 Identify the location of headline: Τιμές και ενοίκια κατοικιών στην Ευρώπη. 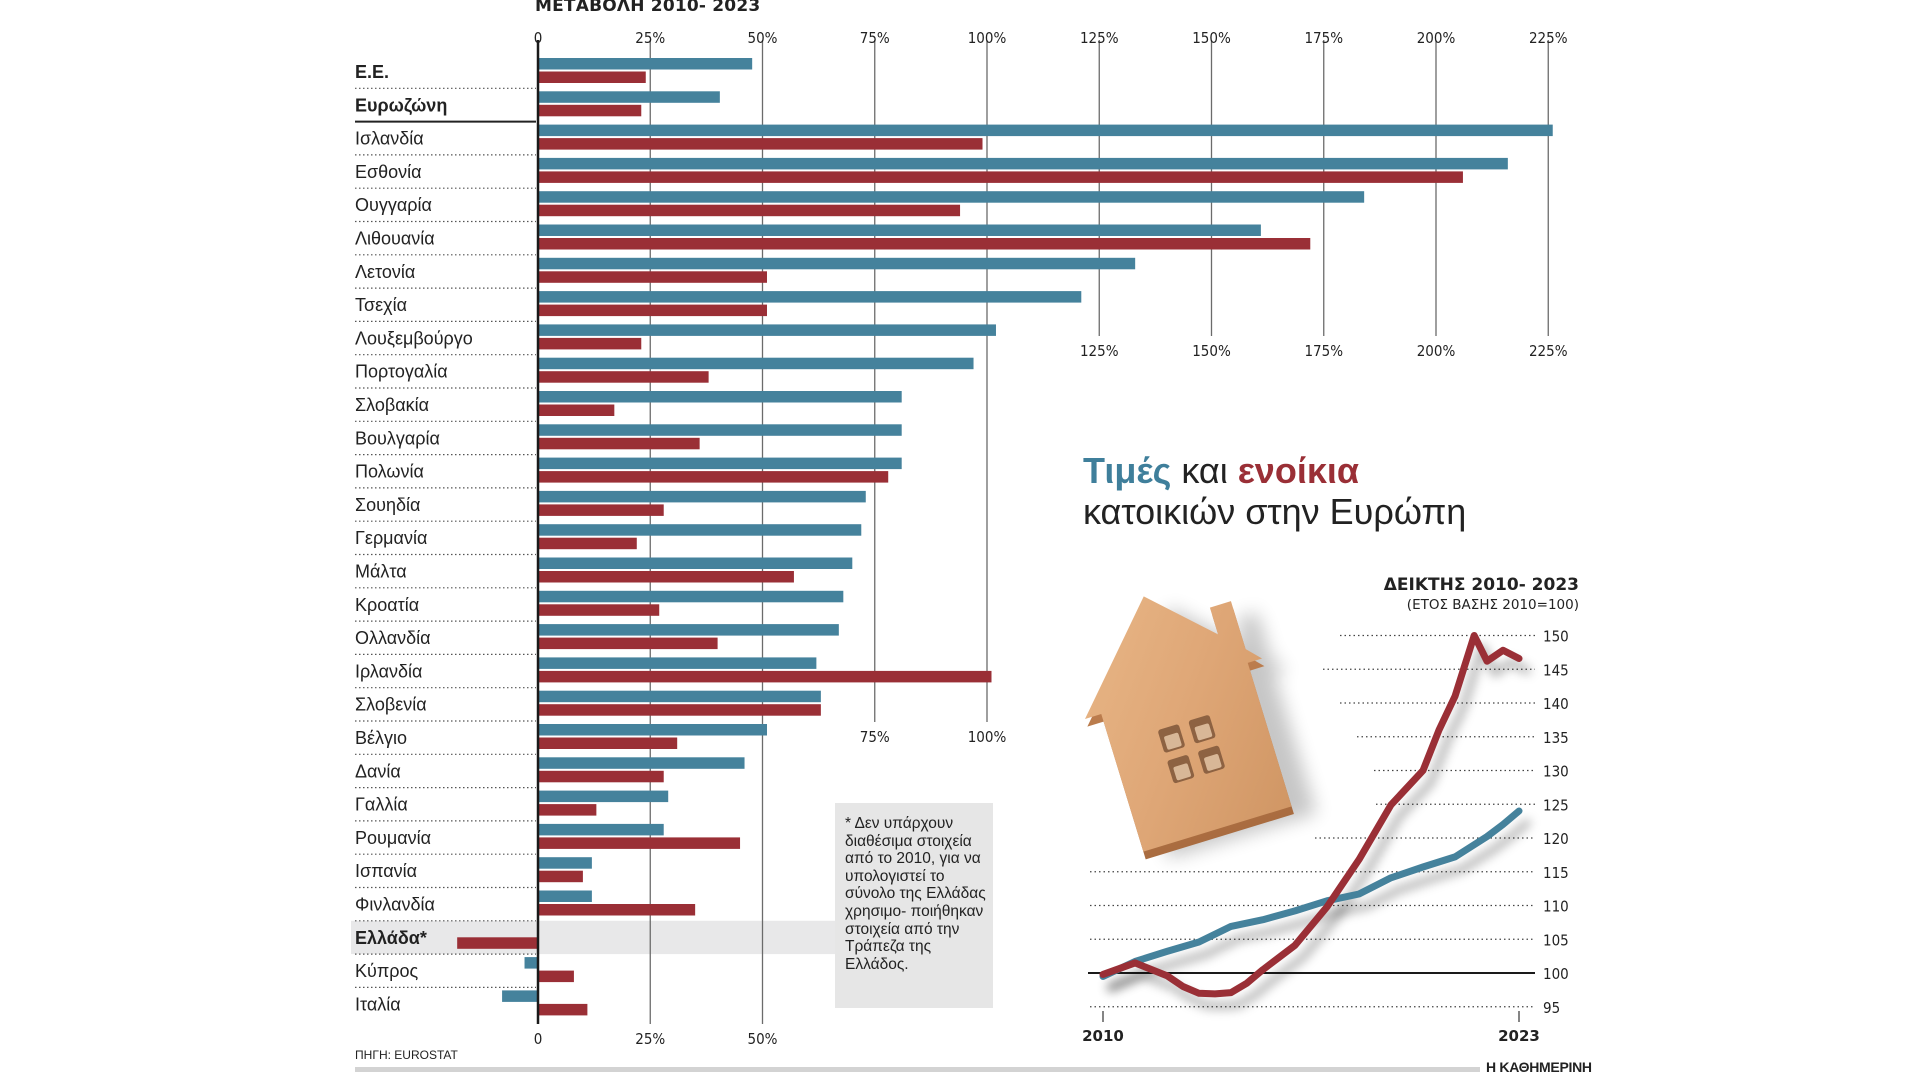
(1274, 491).